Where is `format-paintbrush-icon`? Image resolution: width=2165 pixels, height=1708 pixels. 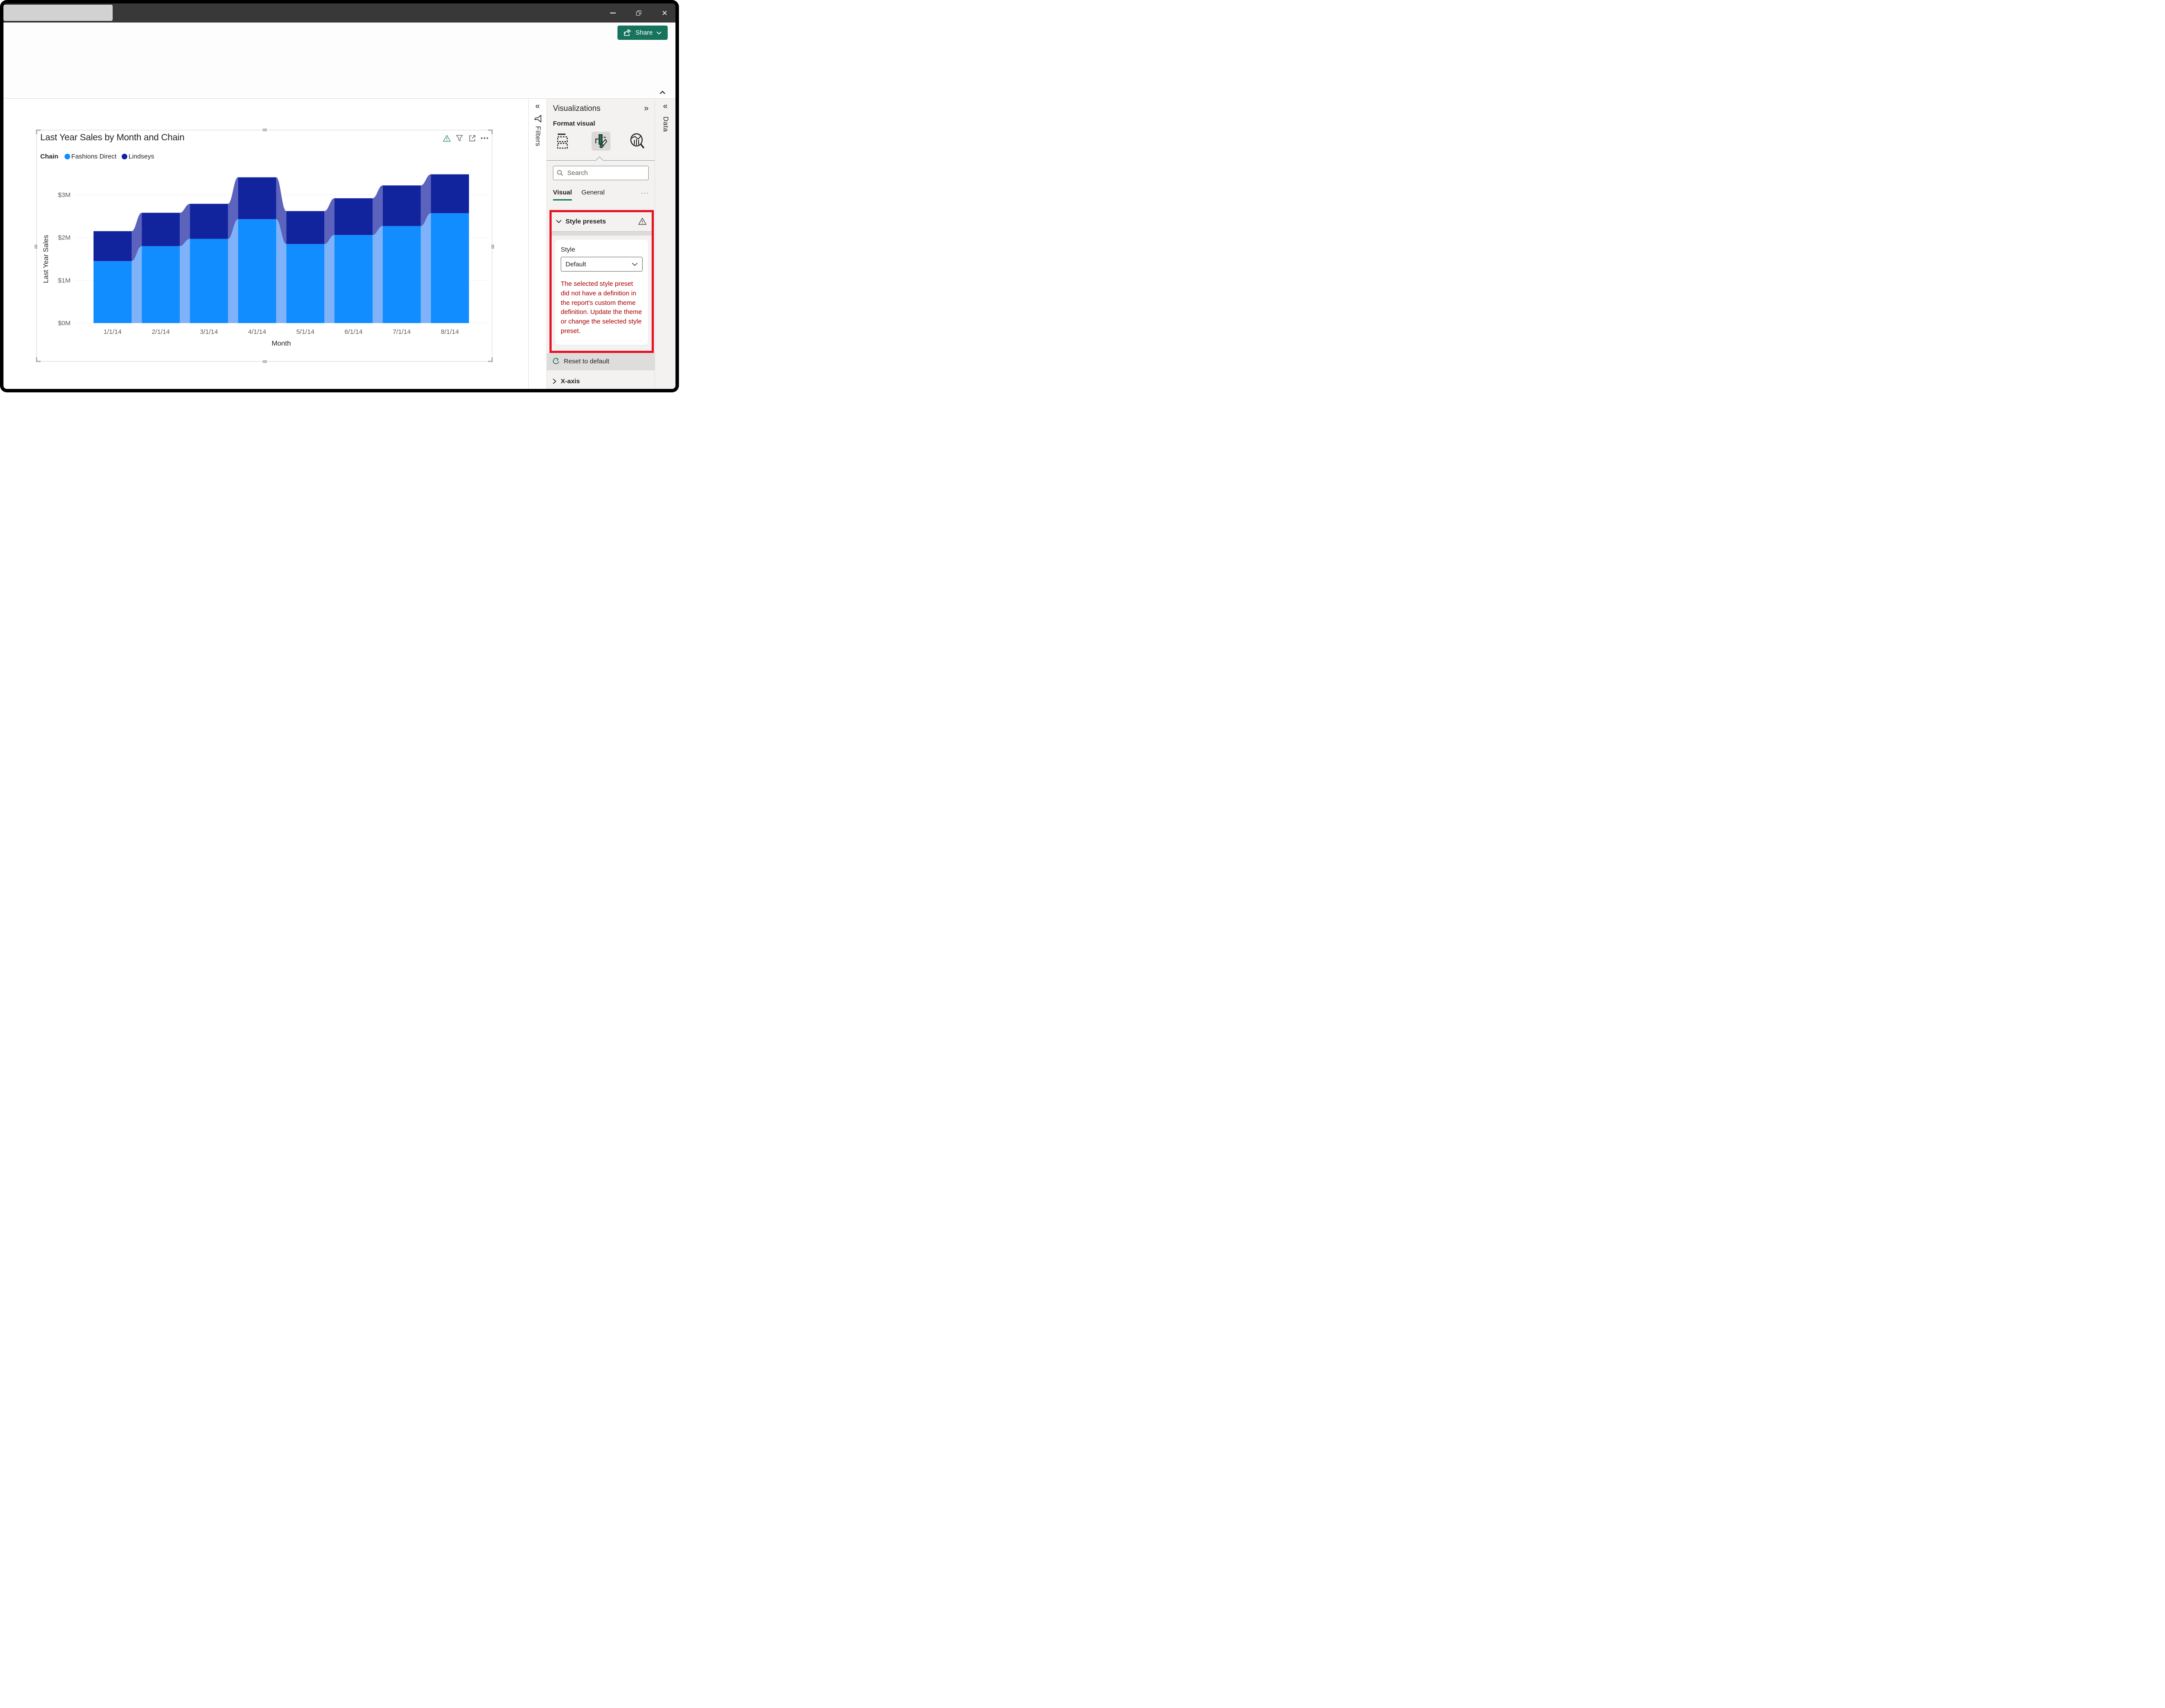 format-paintbrush-icon is located at coordinates (601, 141).